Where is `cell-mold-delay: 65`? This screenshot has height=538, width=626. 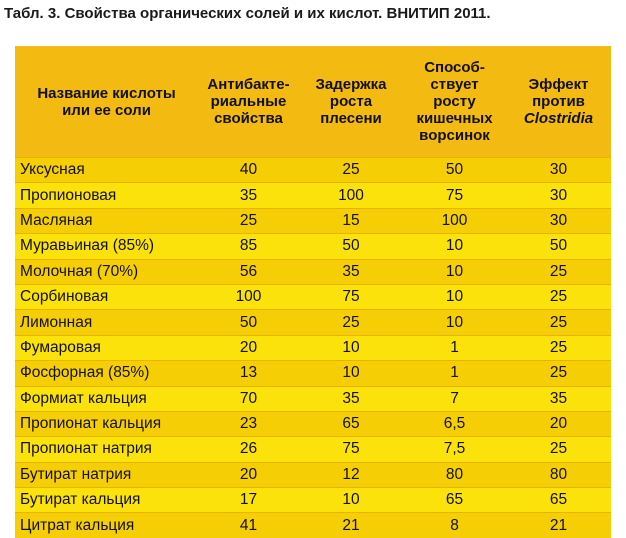
cell-mold-delay: 65 is located at coordinates (351, 423).